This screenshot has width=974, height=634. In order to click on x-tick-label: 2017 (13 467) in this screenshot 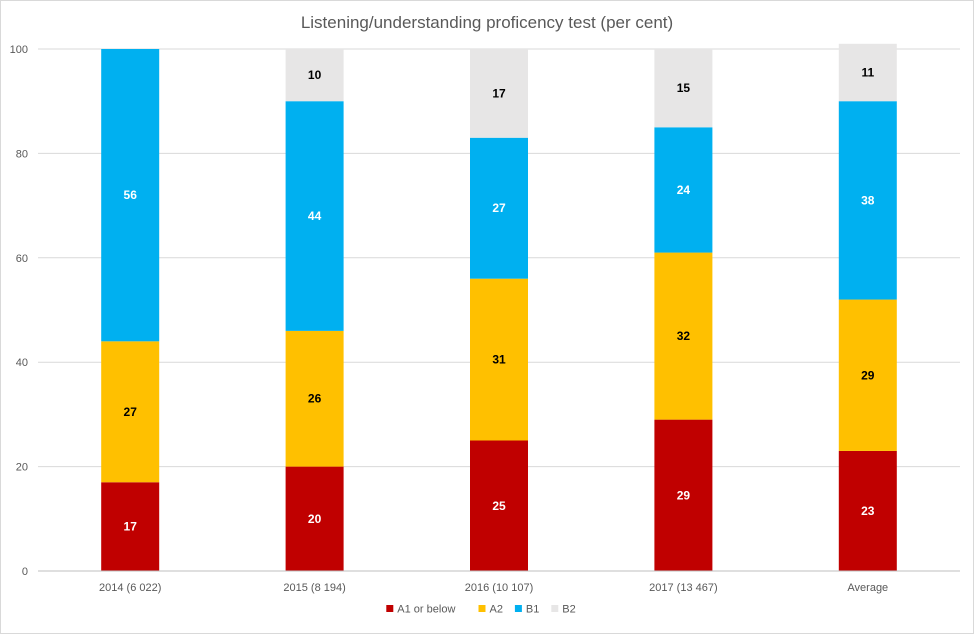, I will do `click(683, 588)`.